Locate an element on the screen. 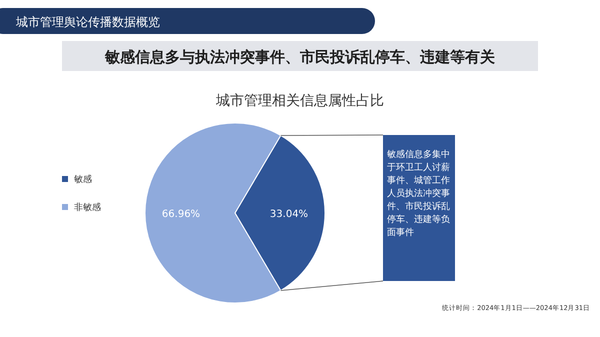 The height and width of the screenshot is (337, 600). legend-label: 敏感 is located at coordinates (83, 179).